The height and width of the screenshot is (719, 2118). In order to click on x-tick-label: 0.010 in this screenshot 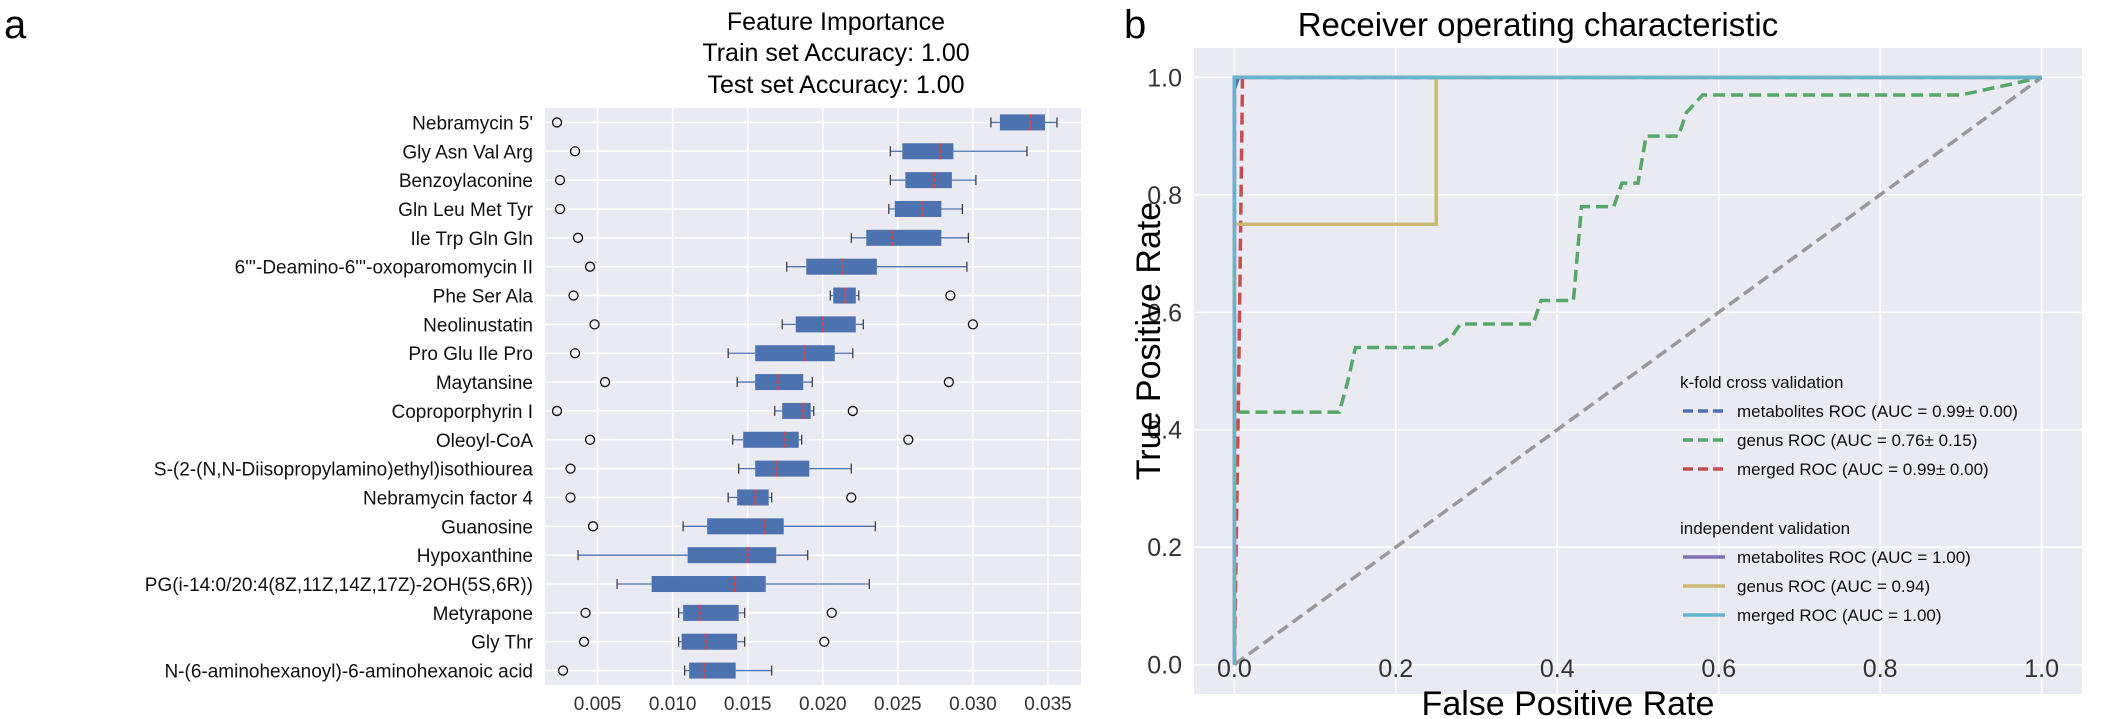, I will do `click(673, 704)`.